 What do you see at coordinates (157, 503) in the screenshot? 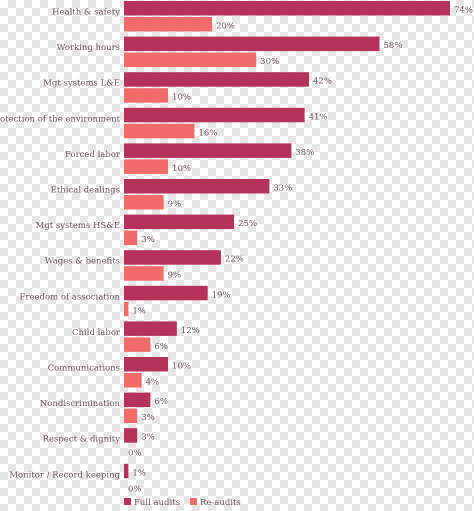
I see `legend-label-full-audits: Full audits` at bounding box center [157, 503].